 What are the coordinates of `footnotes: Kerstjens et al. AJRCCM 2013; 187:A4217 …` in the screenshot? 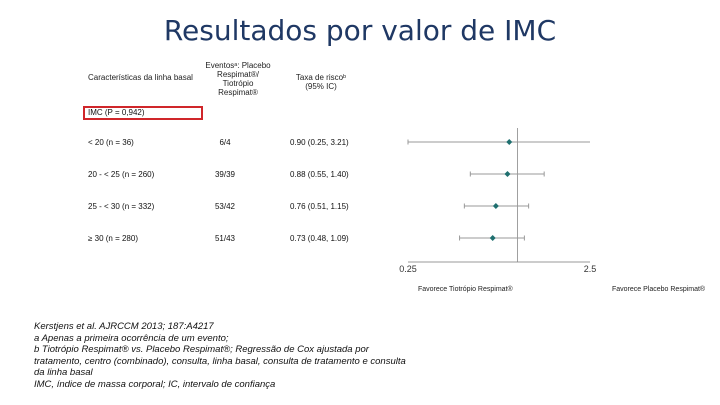 It's located at (220, 355).